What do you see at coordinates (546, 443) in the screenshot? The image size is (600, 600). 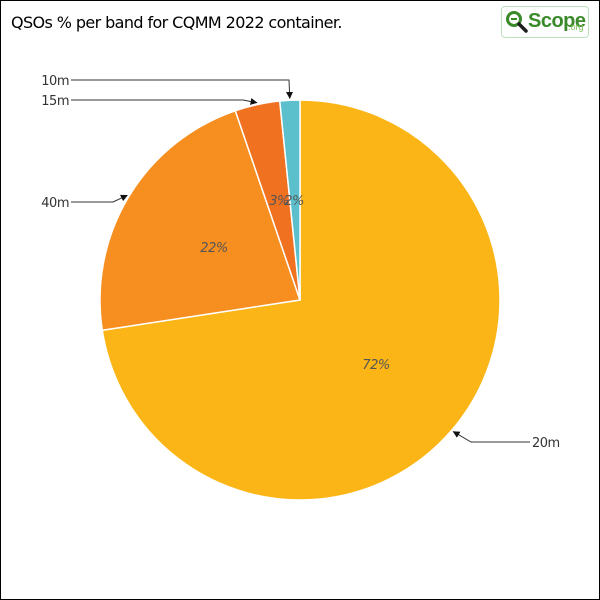 I see `slice-label-20m: 20m` at bounding box center [546, 443].